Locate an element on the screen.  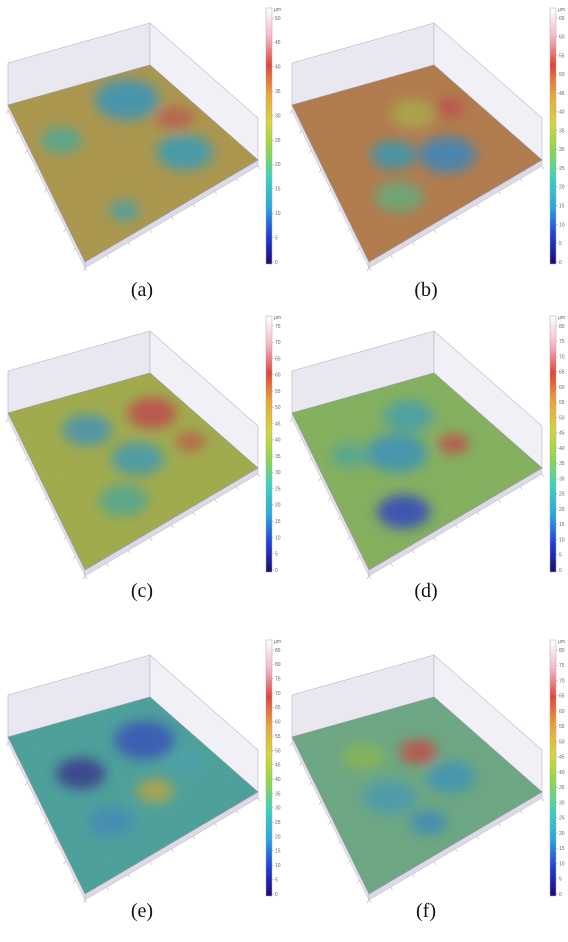
caption-a: (a) is located at coordinates (142, 290).